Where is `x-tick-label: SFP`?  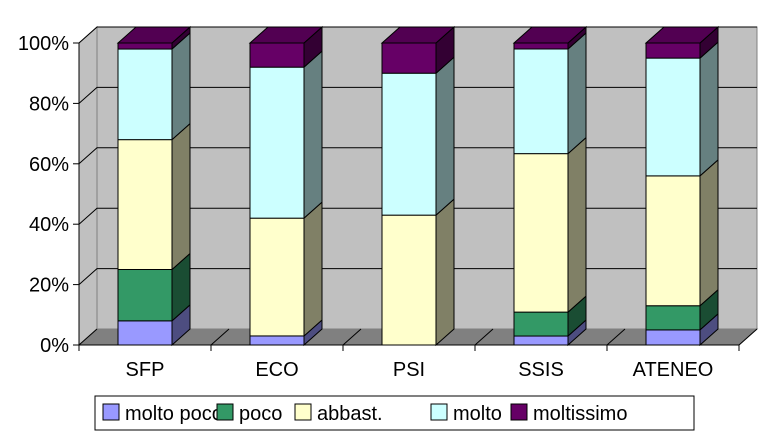 x-tick-label: SFP is located at coordinates (145, 370).